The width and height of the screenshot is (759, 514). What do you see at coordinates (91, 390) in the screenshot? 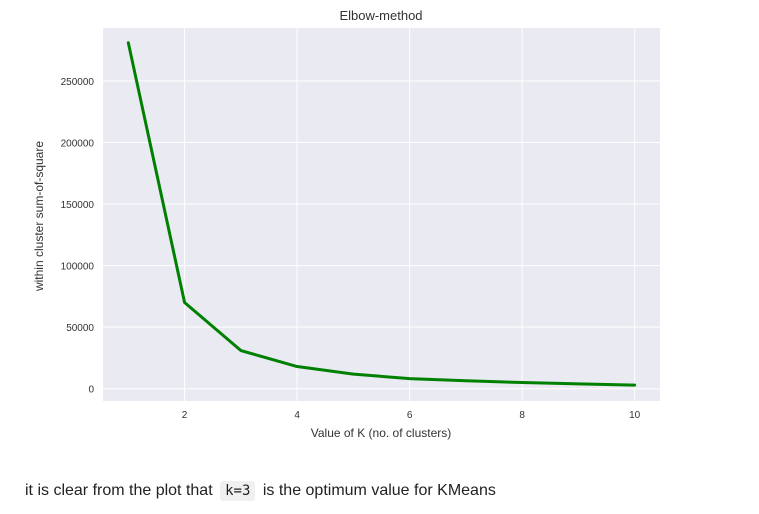
I see `y-tick-label: 0` at bounding box center [91, 390].